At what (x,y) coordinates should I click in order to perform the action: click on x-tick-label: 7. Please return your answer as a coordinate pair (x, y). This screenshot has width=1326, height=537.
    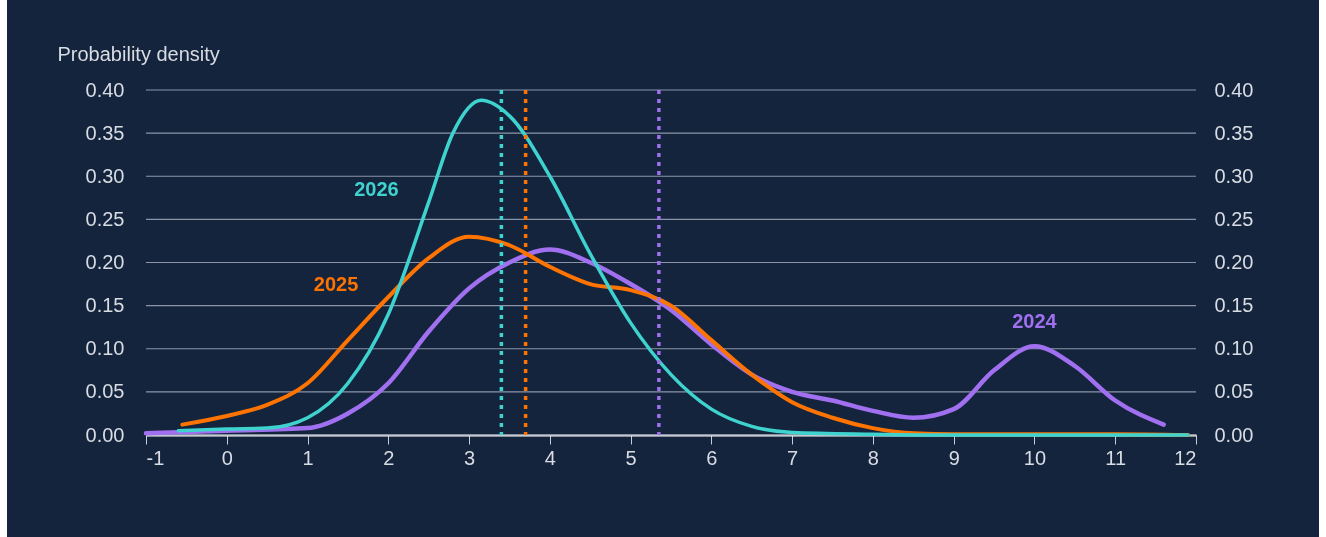
    Looking at the image, I should click on (793, 457).